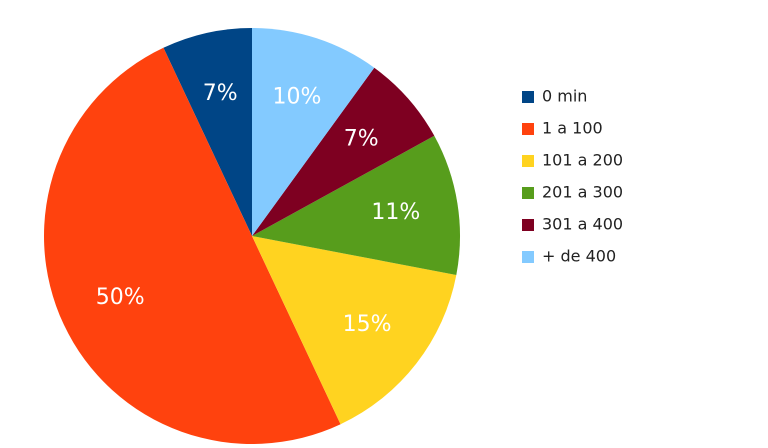 The width and height of the screenshot is (768, 448). What do you see at coordinates (120, 297) in the screenshot?
I see `slice-label: 50%` at bounding box center [120, 297].